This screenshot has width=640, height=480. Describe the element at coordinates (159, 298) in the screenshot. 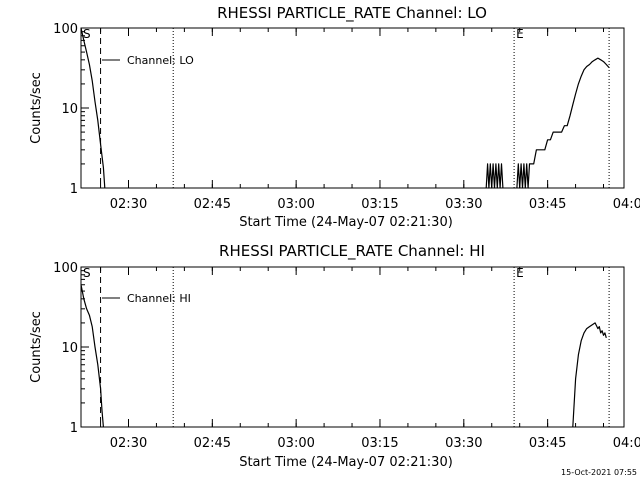

I see `legend-label: Channel: HI` at that location.